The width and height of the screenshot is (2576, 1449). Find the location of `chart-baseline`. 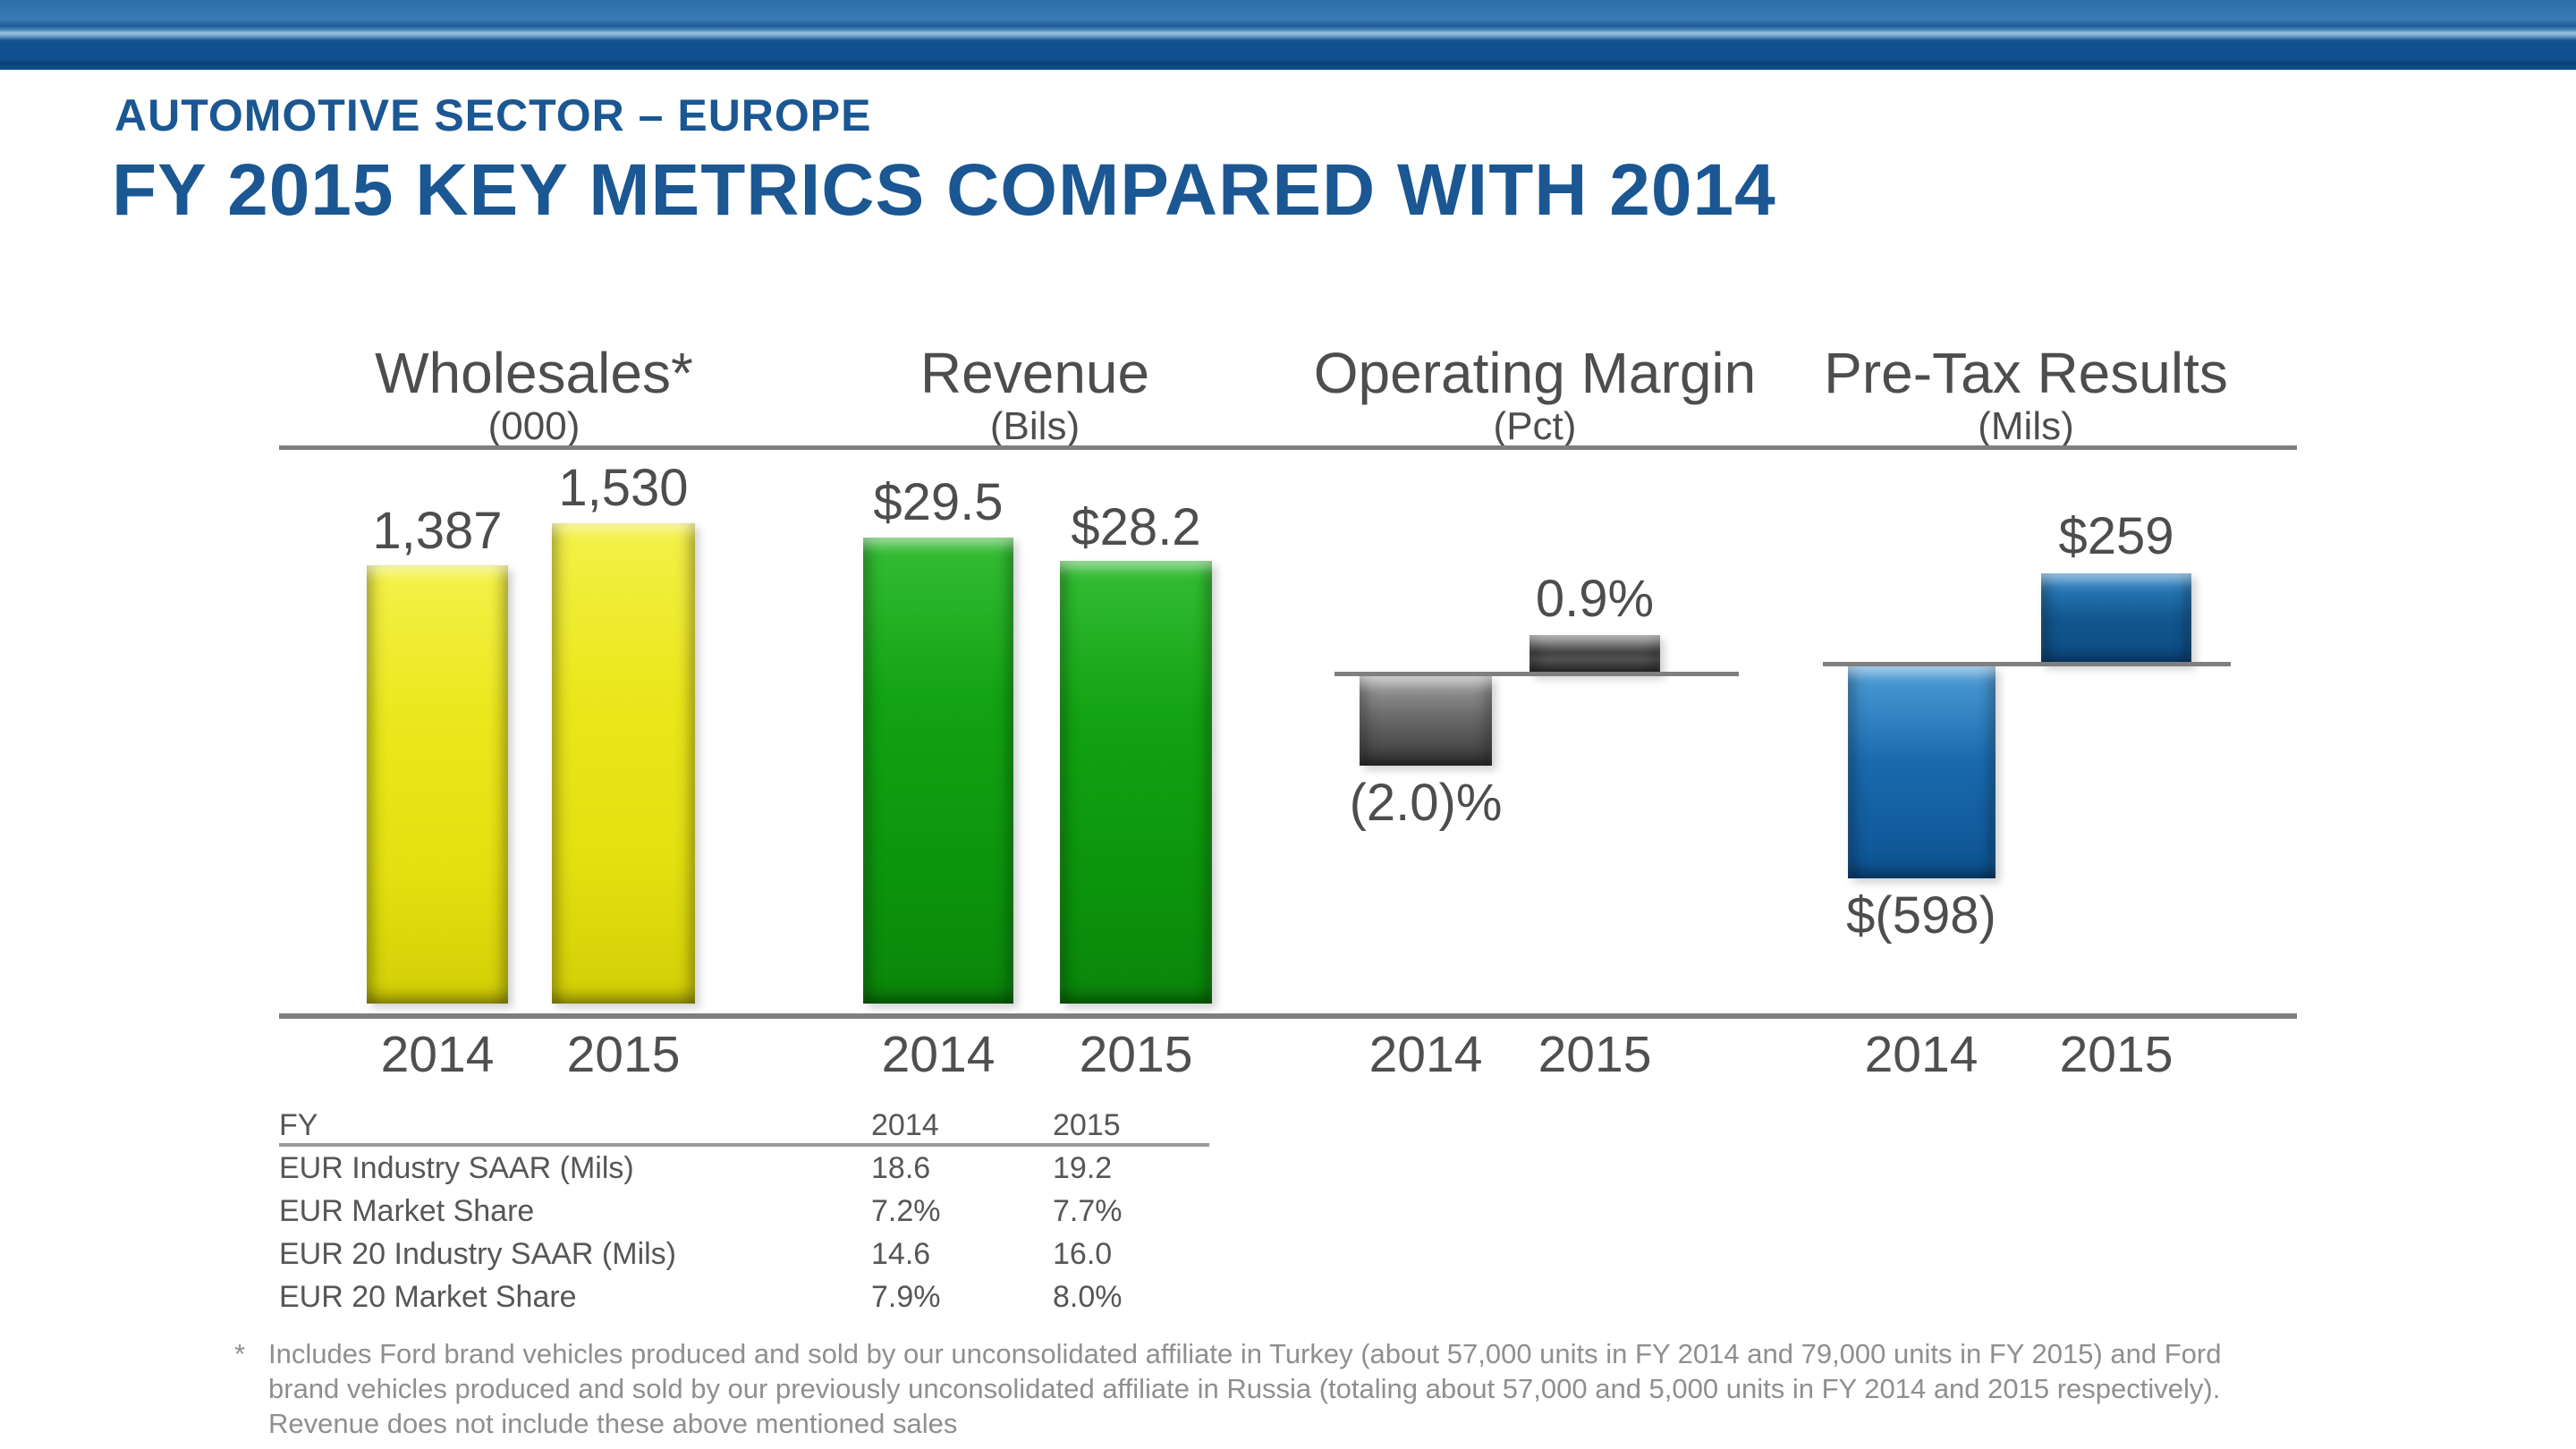

chart-baseline is located at coordinates (1288, 1016).